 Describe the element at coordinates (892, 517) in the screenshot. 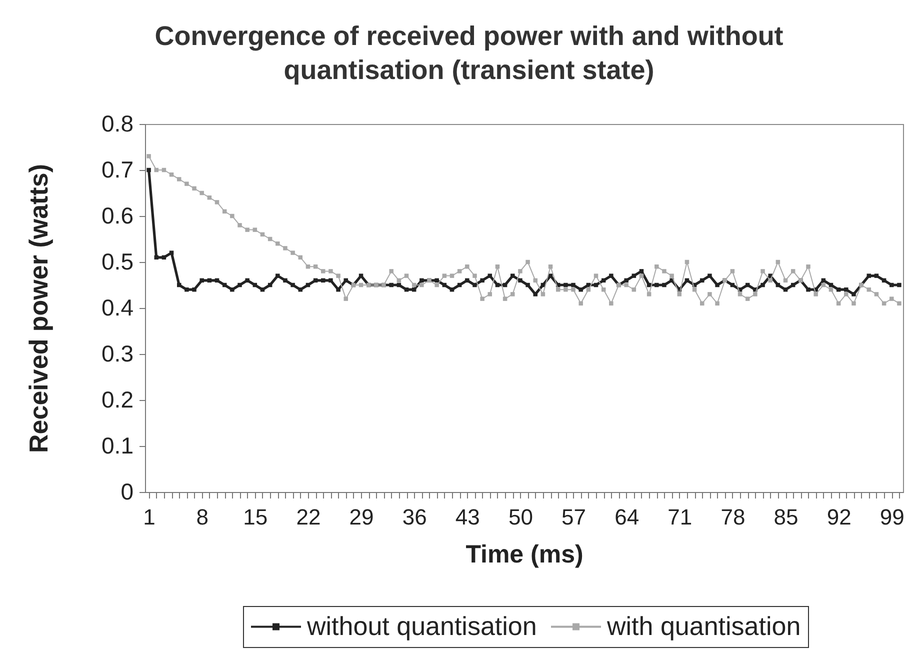

I see `x-tick-label: 99` at that location.